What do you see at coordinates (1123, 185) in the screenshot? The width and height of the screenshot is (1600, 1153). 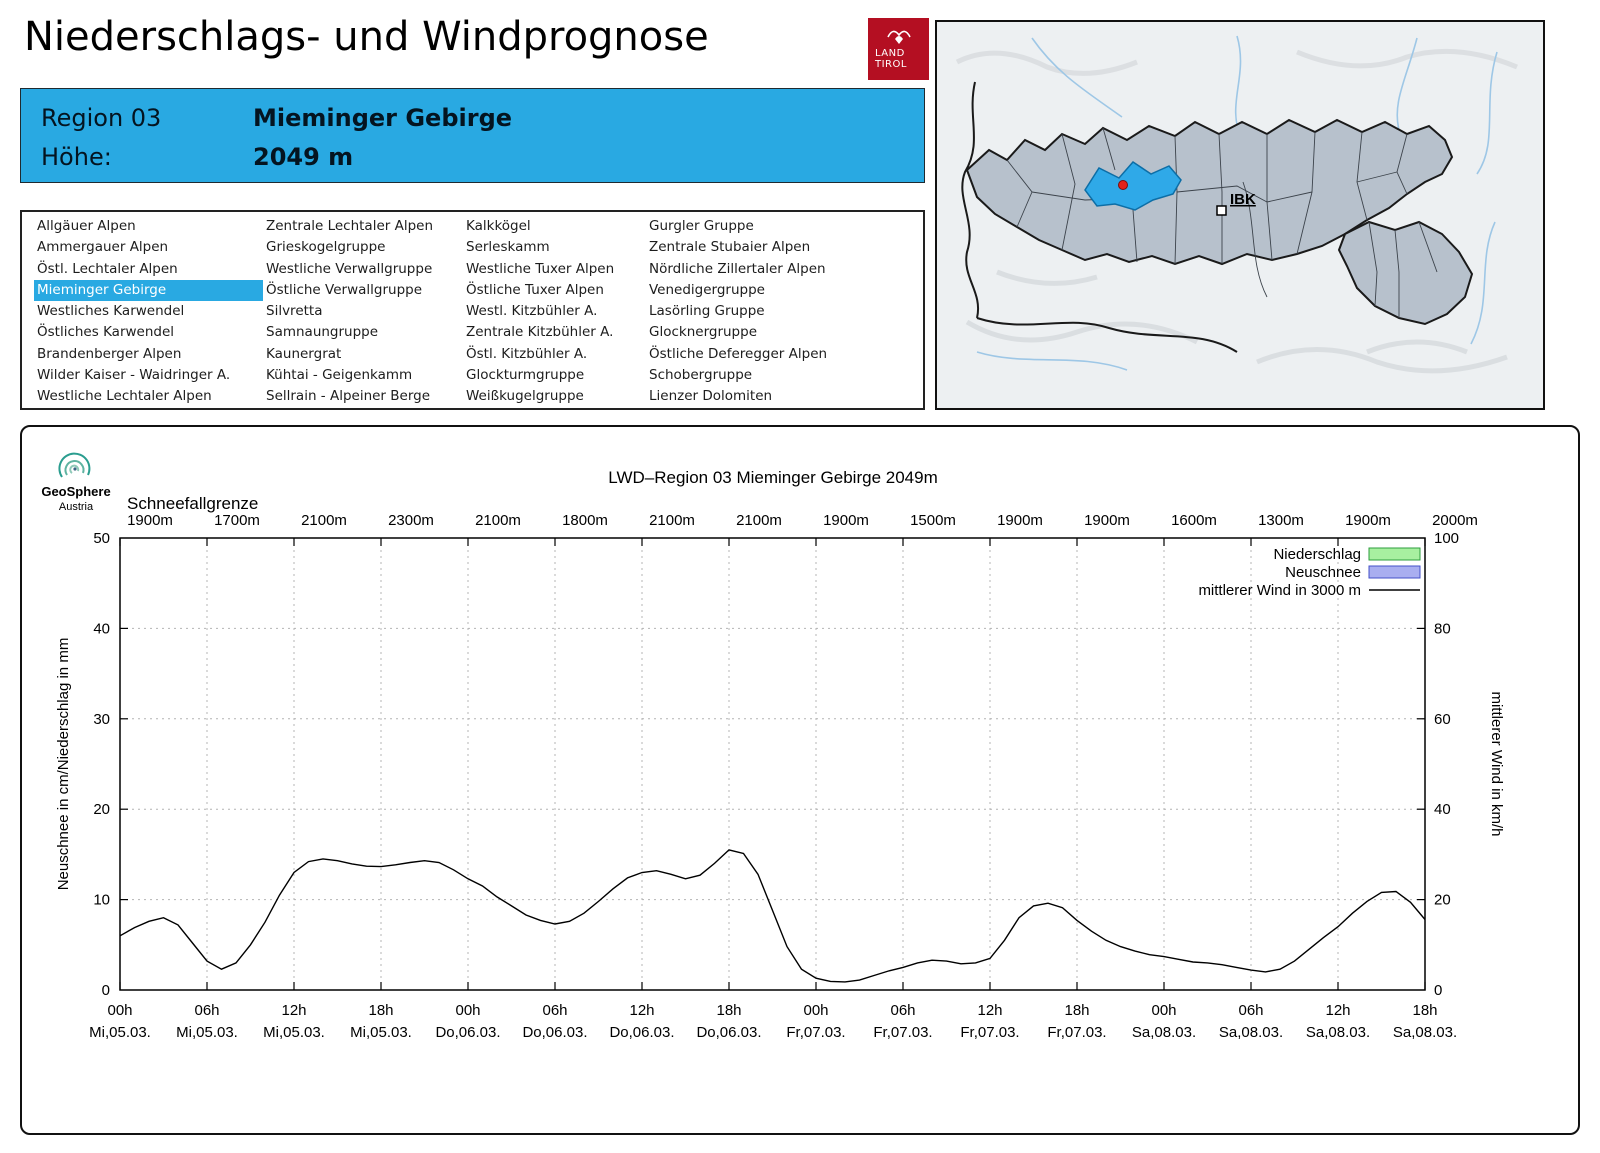 I see `selected-region-marker` at bounding box center [1123, 185].